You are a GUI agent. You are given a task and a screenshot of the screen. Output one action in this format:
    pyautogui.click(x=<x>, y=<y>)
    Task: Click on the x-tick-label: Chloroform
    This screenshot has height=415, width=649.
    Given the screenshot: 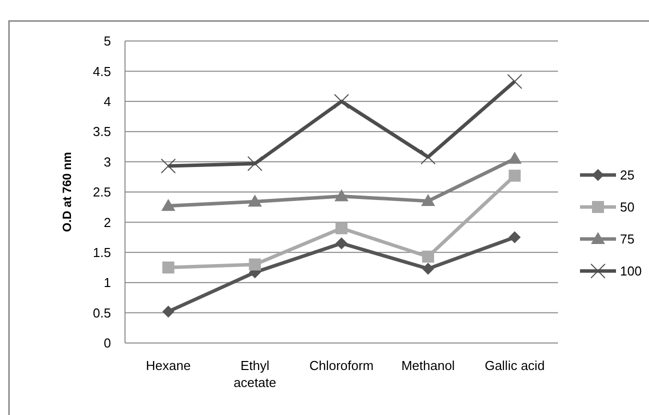 What is the action you would take?
    pyautogui.click(x=341, y=365)
    